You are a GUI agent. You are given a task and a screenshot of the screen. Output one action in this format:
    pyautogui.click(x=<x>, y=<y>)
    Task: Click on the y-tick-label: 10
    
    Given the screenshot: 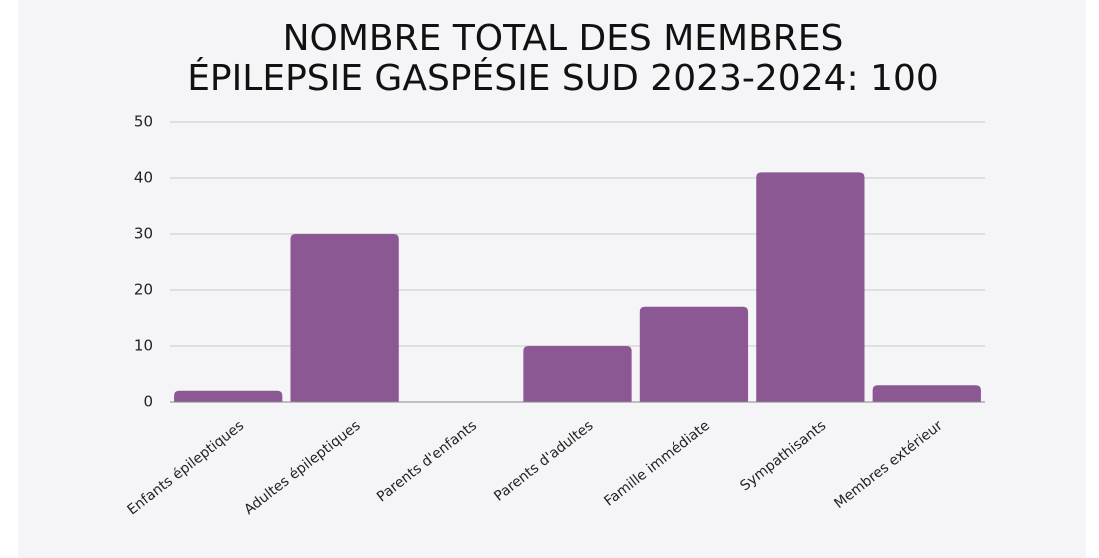 What is the action you would take?
    pyautogui.click(x=143, y=346)
    